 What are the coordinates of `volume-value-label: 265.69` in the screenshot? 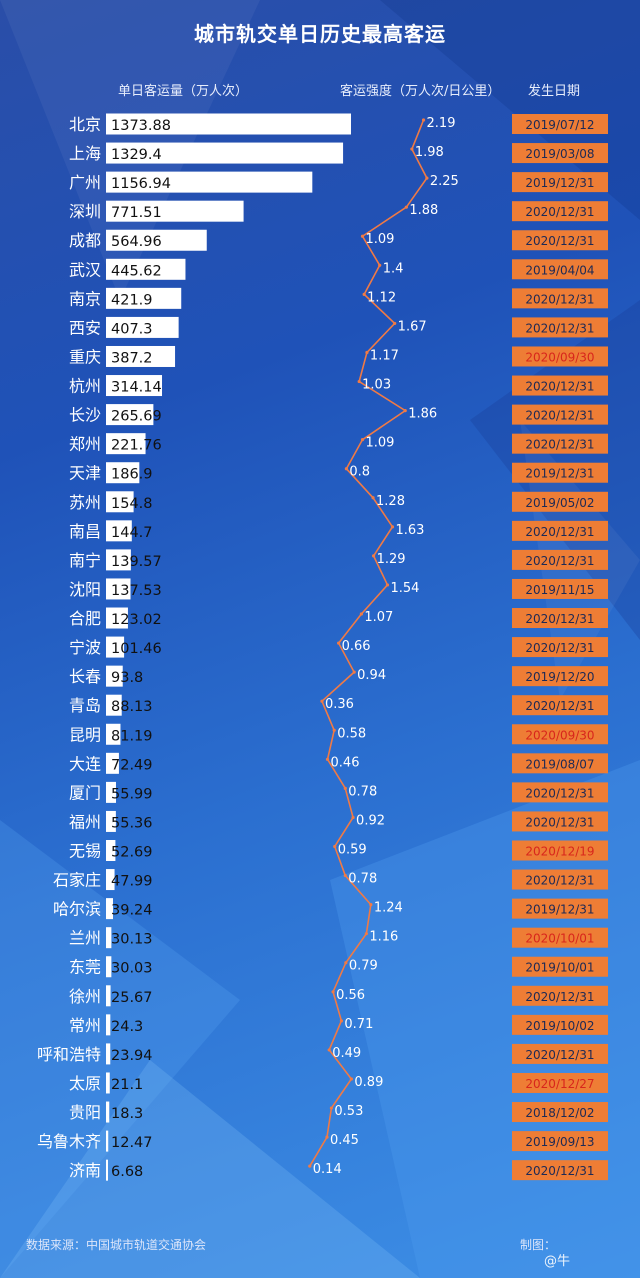 It's located at (136, 417).